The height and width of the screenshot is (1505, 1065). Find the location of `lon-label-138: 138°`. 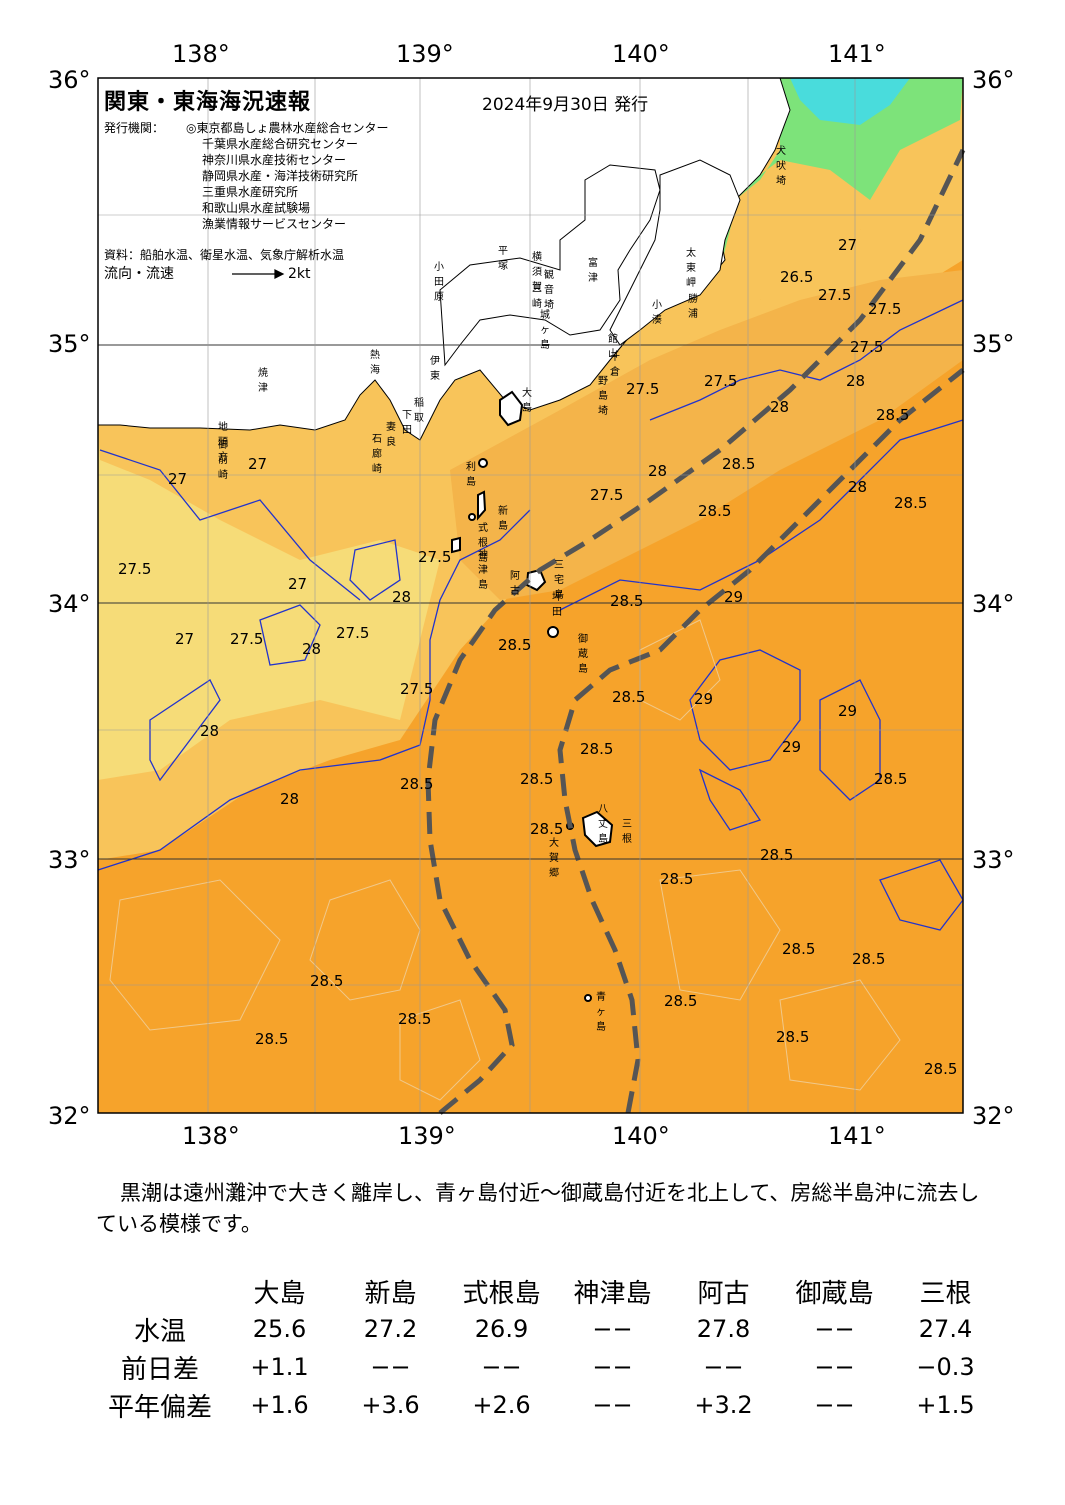

lon-label-138: 138° is located at coordinates (201, 54).